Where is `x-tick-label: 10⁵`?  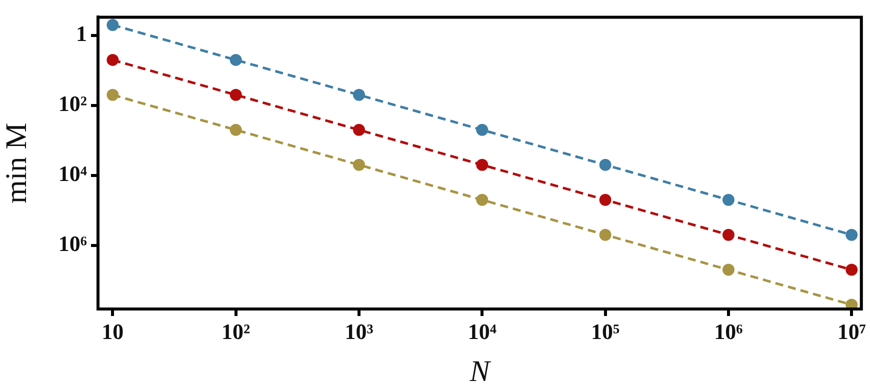 x-tick-label: 10⁵ is located at coordinates (605, 331).